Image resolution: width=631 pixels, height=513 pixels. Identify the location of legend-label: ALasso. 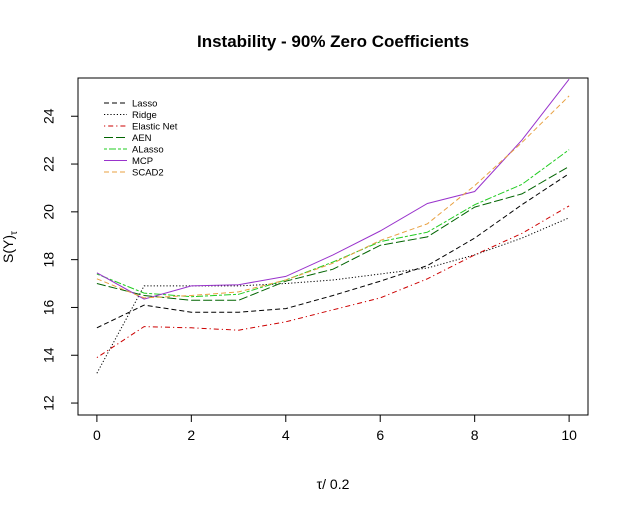
(148, 150).